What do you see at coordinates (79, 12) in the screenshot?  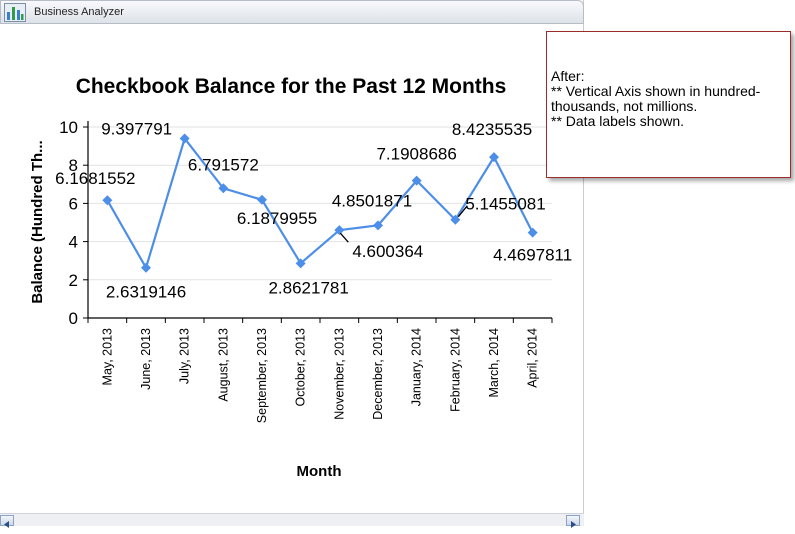 I see `window-title: Business Analyzer` at bounding box center [79, 12].